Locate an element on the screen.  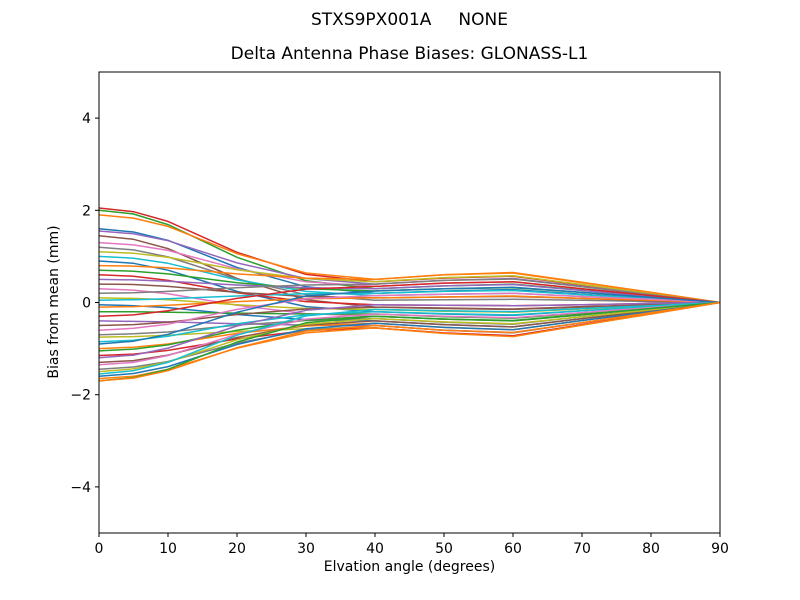
x-axis-tick-label: 90 is located at coordinates (720, 549).